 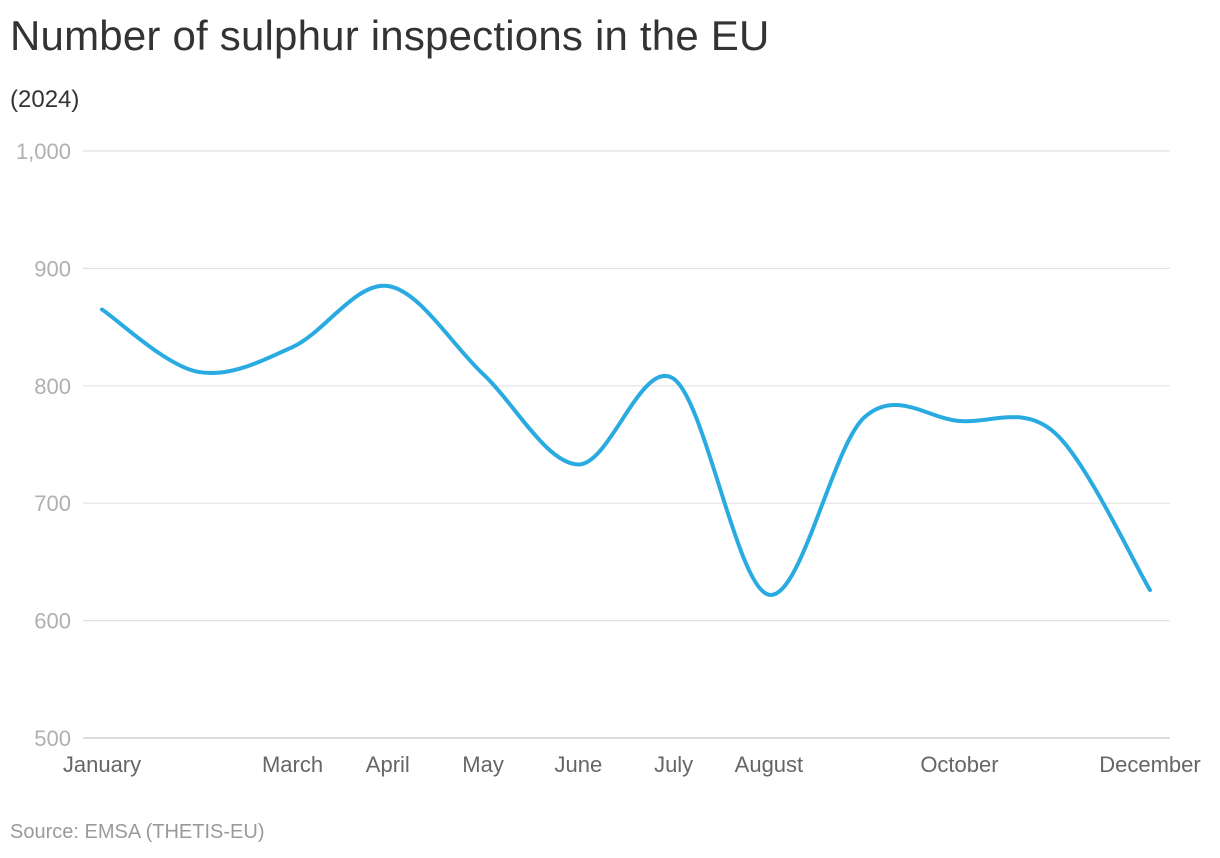 What do you see at coordinates (137, 832) in the screenshot?
I see `source-note: Source: EMSA (THETIS-EU)` at bounding box center [137, 832].